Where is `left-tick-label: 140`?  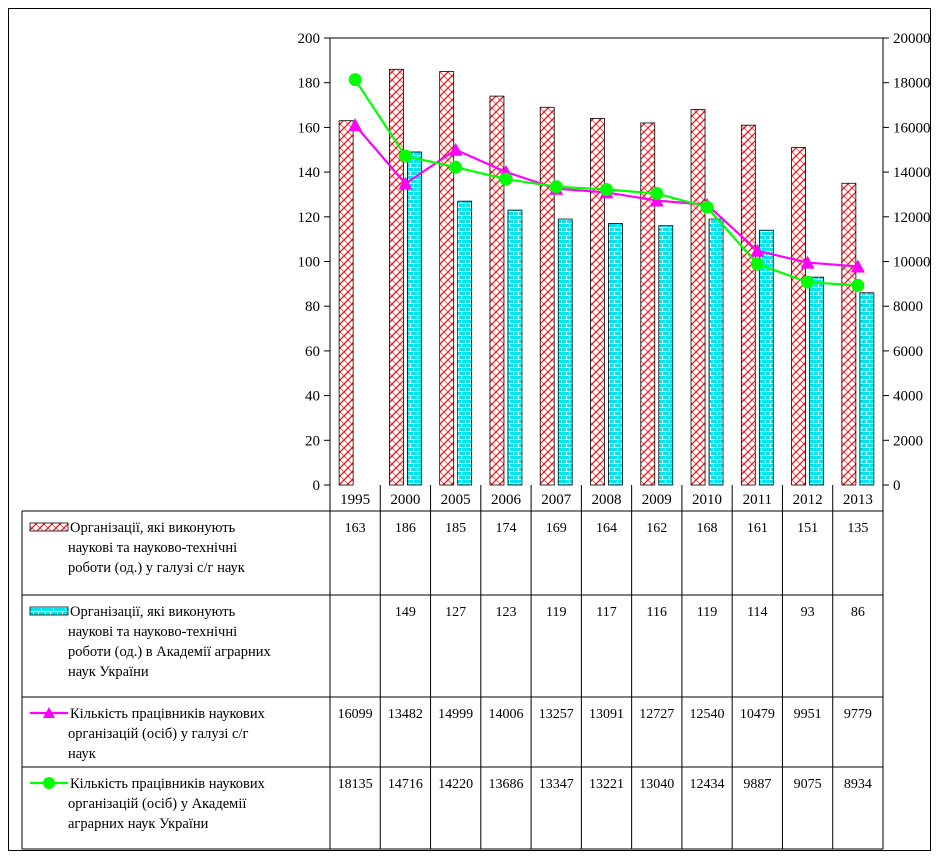
left-tick-label: 140 is located at coordinates (309, 173).